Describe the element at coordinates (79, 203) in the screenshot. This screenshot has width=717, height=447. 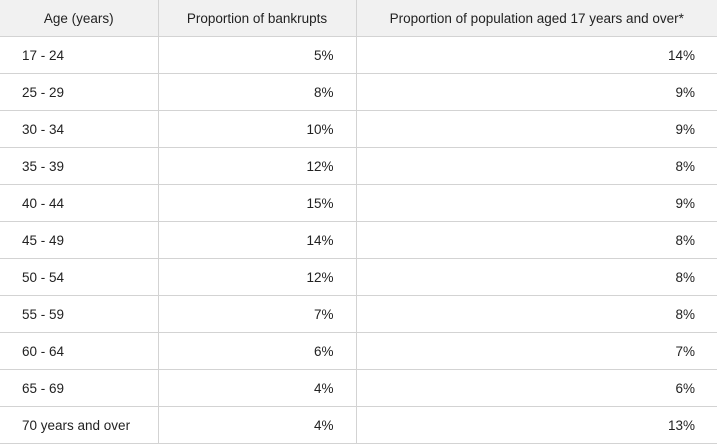
I see `cell-age: 40 - 44` at that location.